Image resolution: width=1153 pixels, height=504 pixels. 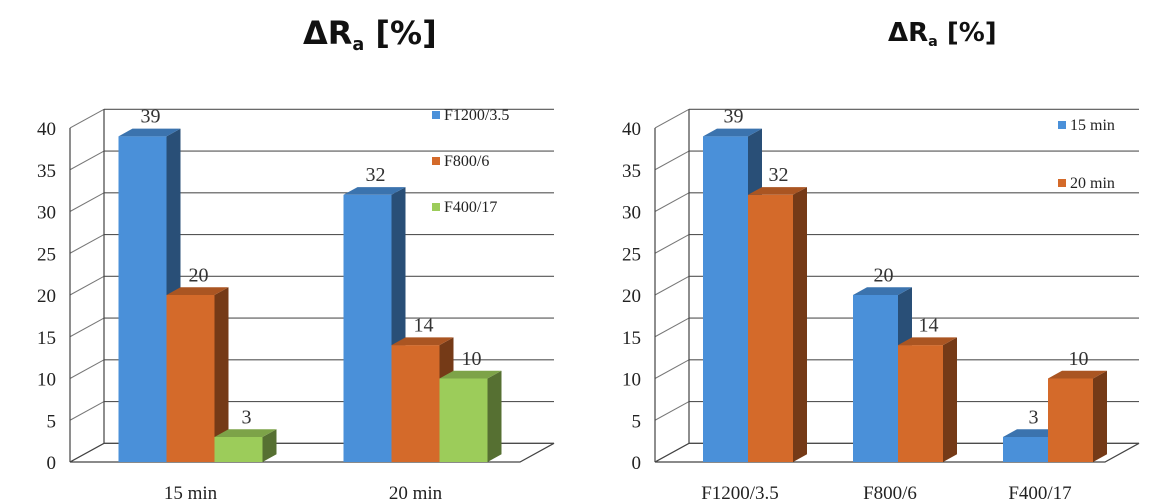 I want to click on right-legend-label: 15 min, so click(x=1092, y=125).